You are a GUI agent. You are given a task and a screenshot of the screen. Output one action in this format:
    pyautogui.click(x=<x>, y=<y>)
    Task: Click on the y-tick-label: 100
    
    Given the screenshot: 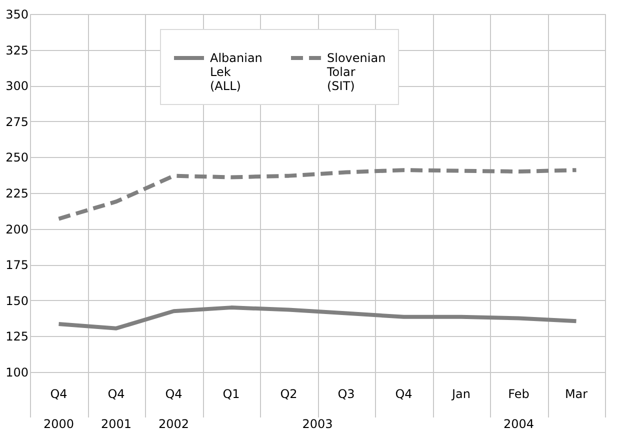 What is the action you would take?
    pyautogui.click(x=17, y=373)
    